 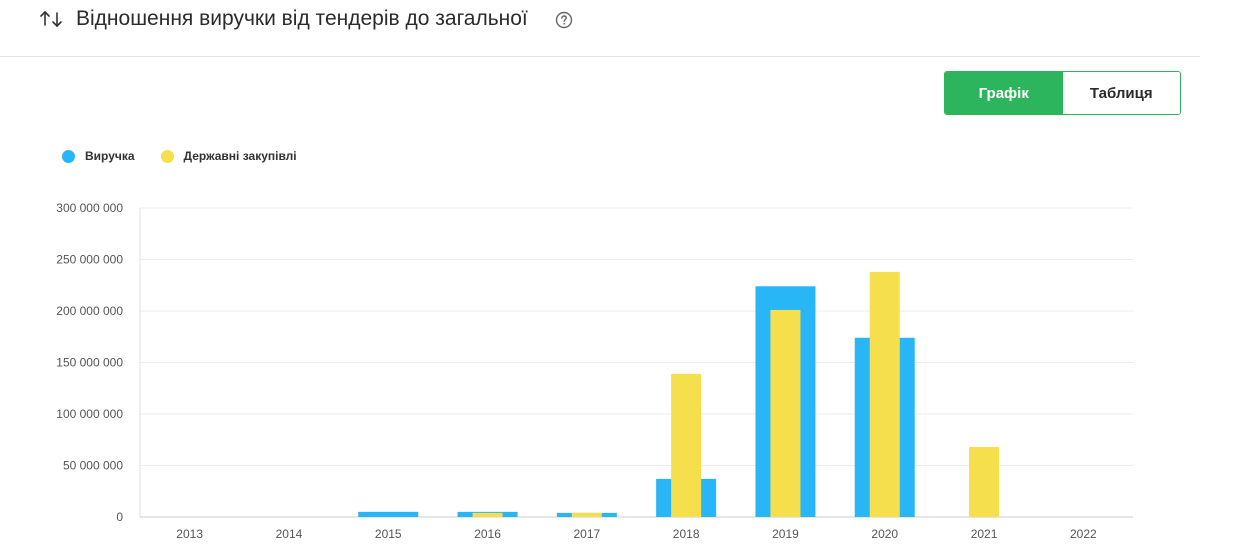 What do you see at coordinates (388, 514) in the screenshot?
I see `bar-revenue-2015` at bounding box center [388, 514].